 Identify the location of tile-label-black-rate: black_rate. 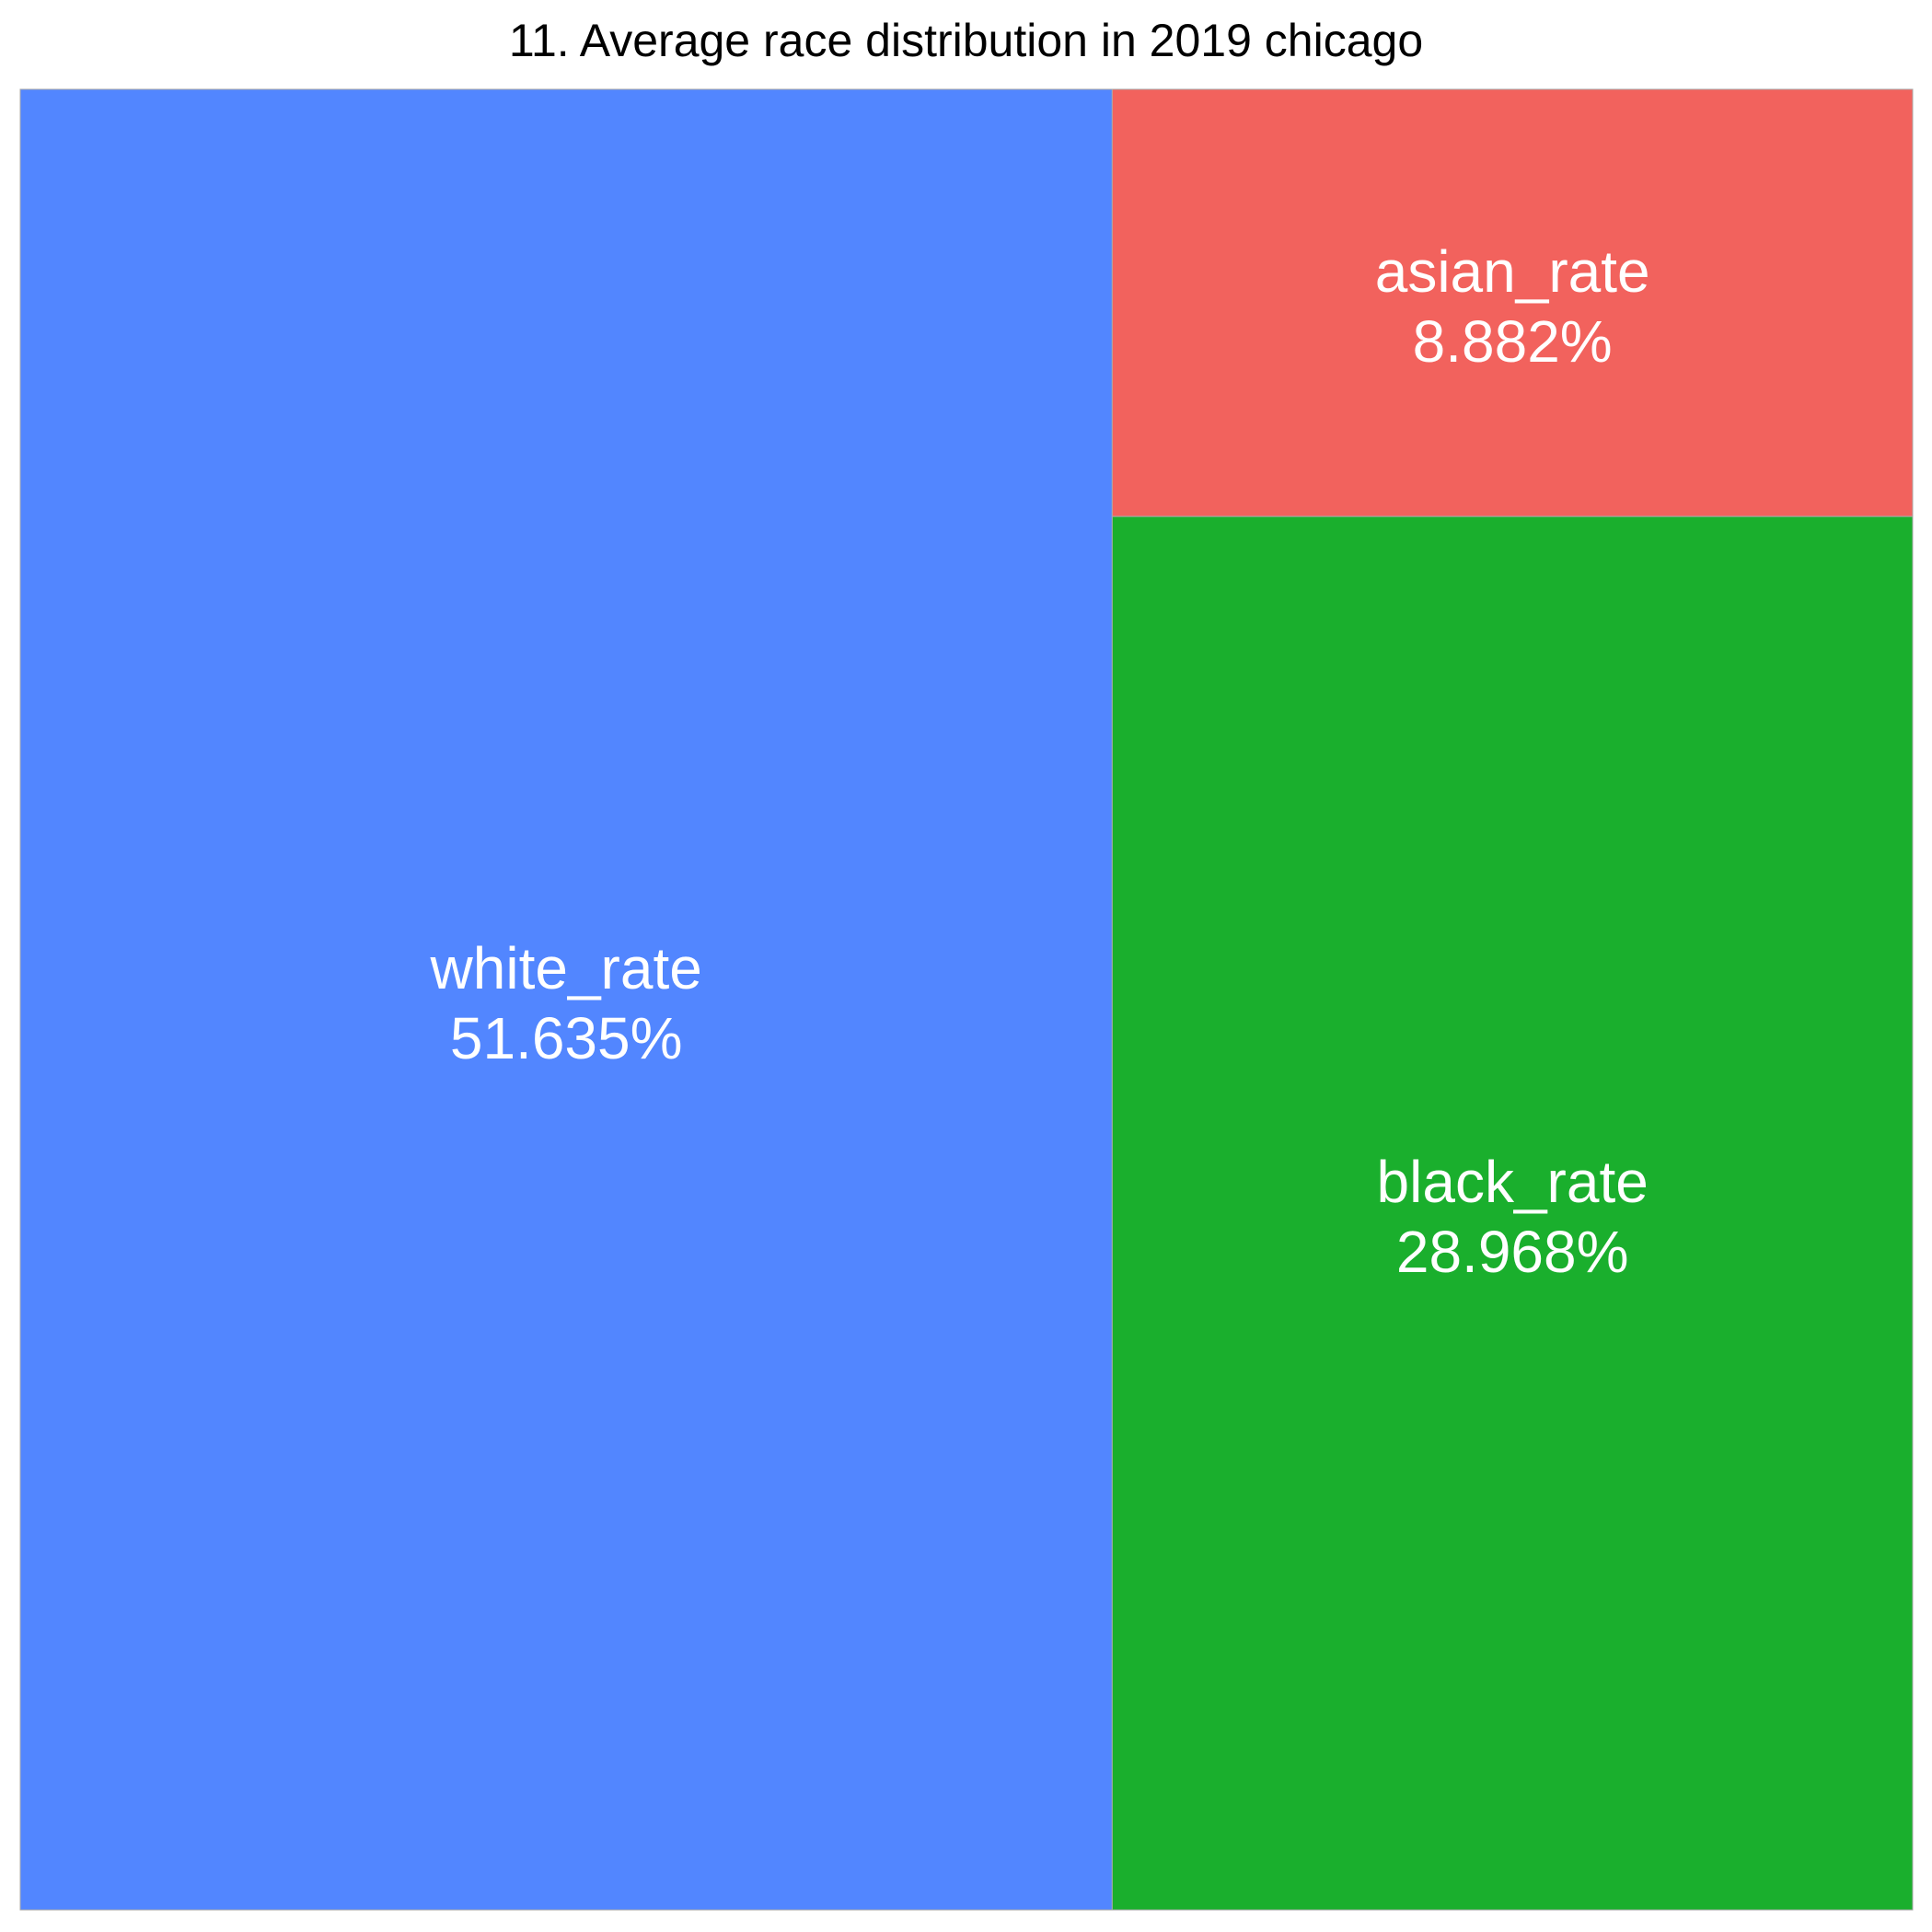
(1513, 1182).